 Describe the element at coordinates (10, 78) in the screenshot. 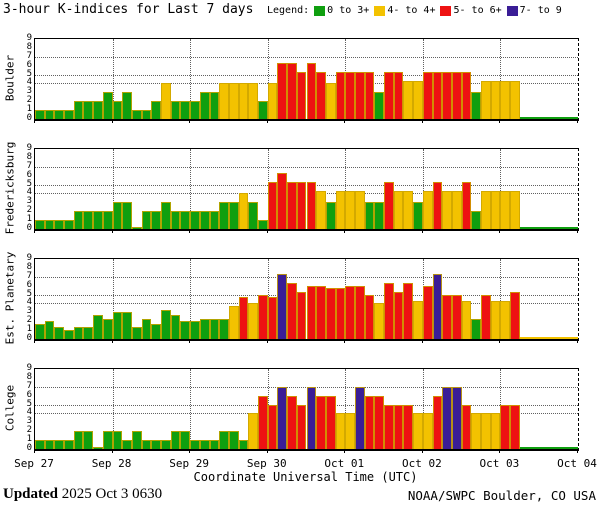

I see `station-label: Boulder` at that location.